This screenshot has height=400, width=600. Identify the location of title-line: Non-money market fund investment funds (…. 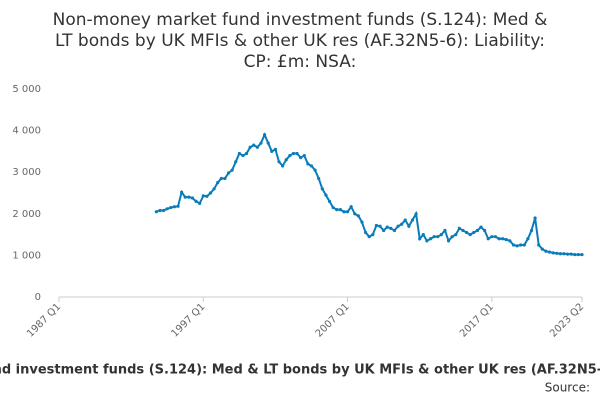
(300, 20).